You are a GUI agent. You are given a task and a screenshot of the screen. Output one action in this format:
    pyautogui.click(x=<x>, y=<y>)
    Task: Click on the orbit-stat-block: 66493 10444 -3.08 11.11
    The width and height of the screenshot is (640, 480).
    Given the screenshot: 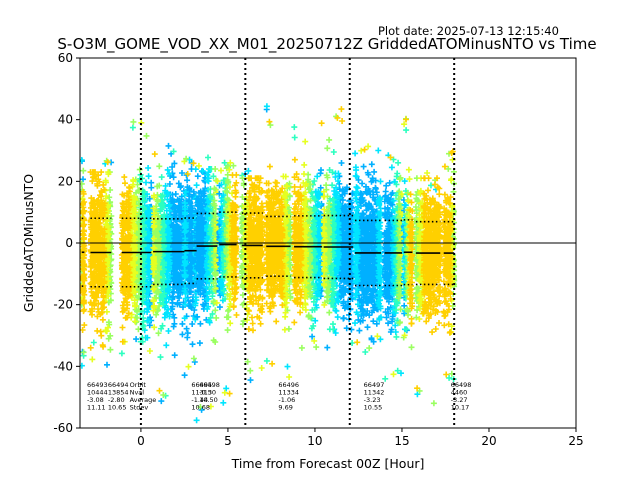 What is the action you would take?
    pyautogui.click(x=97, y=396)
    